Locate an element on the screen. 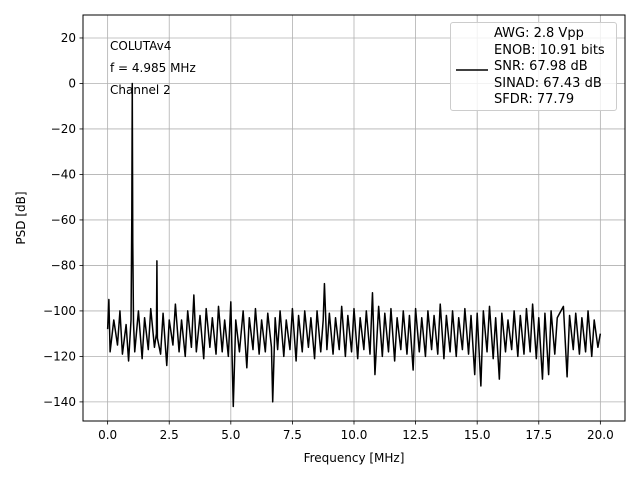  x-tick-label: 15.0 is located at coordinates (477, 435).